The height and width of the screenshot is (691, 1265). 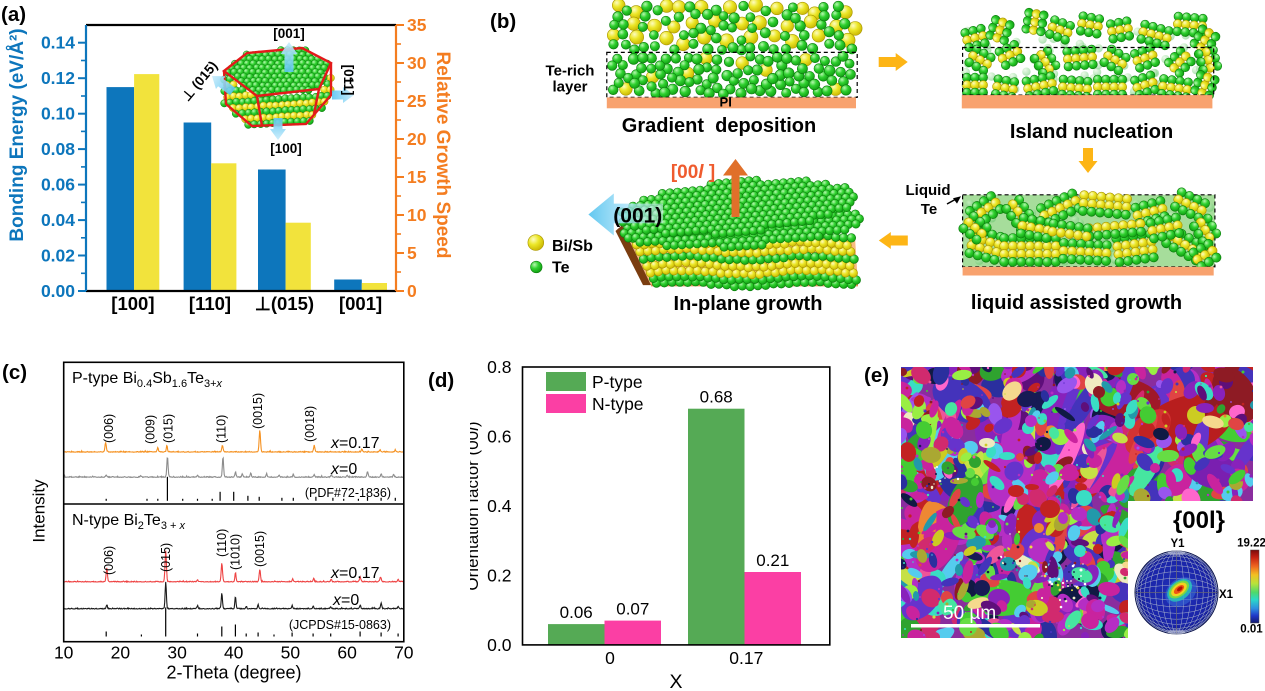 I want to click on svg-text: Relative Growth Speed, so click(x=442, y=155).